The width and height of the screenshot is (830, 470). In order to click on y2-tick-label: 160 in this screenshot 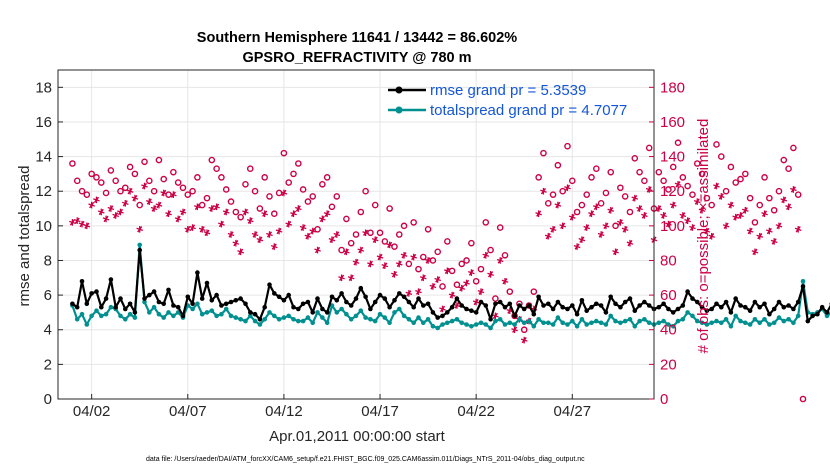, I will do `click(672, 122)`.